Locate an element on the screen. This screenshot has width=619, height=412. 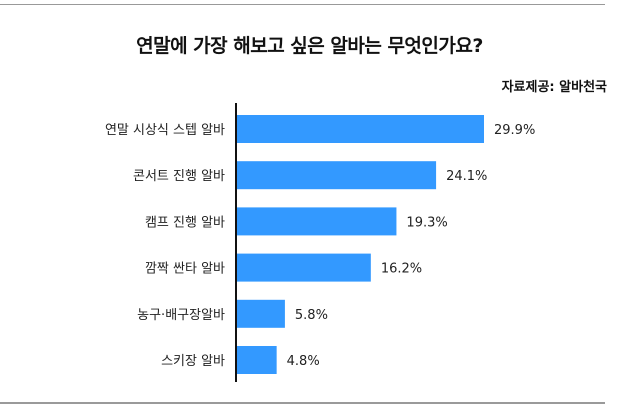
category-label: 캠프 진행 알바 is located at coordinates (185, 222).